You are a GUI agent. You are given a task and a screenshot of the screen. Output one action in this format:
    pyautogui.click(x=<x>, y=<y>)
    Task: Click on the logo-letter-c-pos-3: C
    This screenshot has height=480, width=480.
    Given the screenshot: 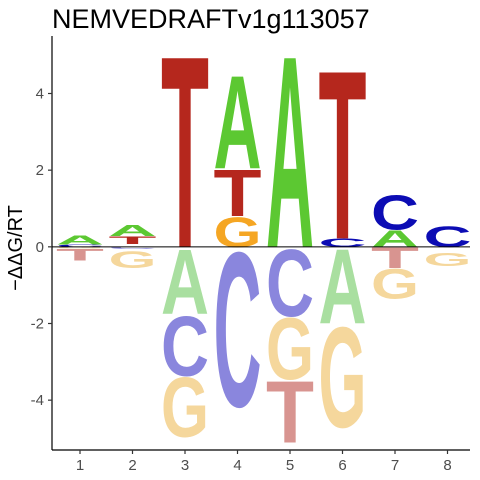 What is the action you would take?
    pyautogui.click(x=185, y=346)
    